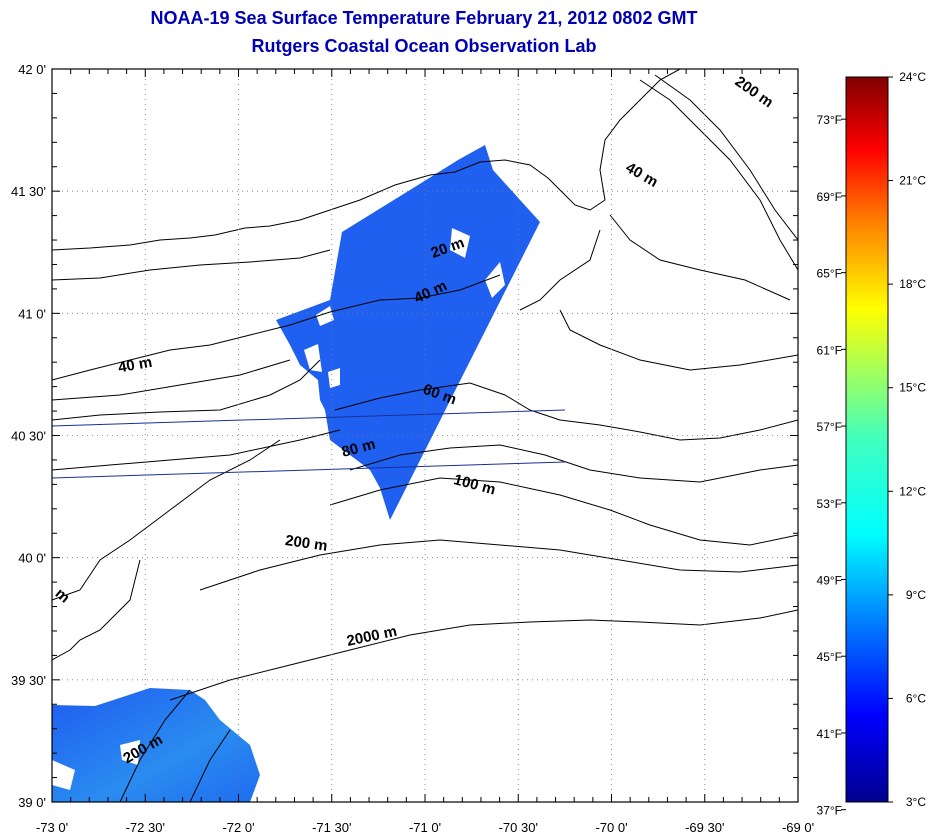  Describe the element at coordinates (52, 827) in the screenshot. I see `lon-label: -73 0'` at that location.